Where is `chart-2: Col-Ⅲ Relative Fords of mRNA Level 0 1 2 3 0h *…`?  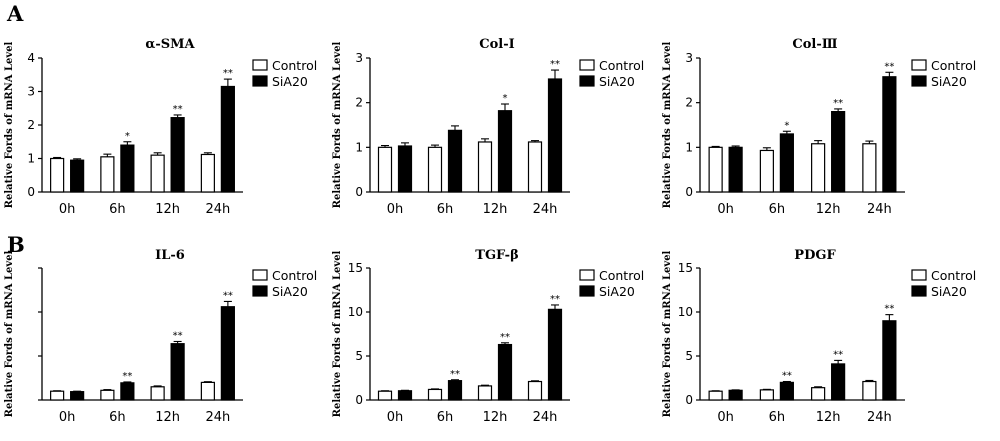
chart-2: Col-Ⅲ Relative Fords of mRNA Level 0 1 2 3 0h *… is located at coordinates (819, 127).